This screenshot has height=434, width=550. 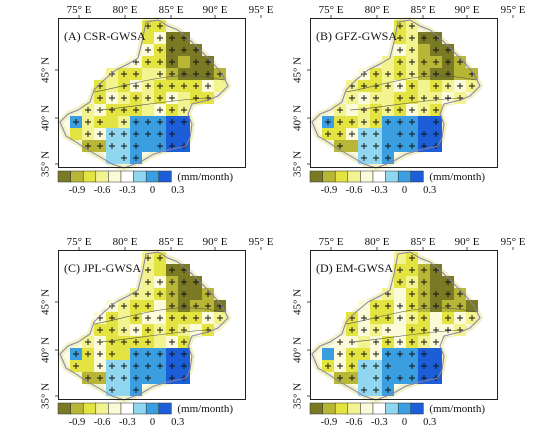 I want to click on lat-tick-label: 40° N, so click(x=298, y=118).